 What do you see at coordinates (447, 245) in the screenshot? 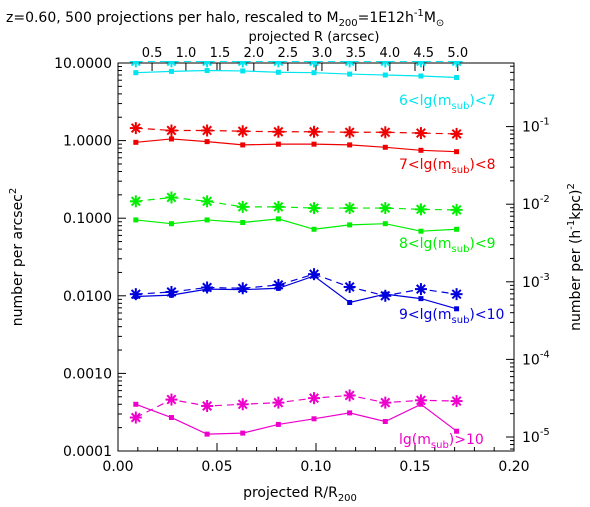
I see `series-label: 8<lg(msub)<9` at bounding box center [447, 245].